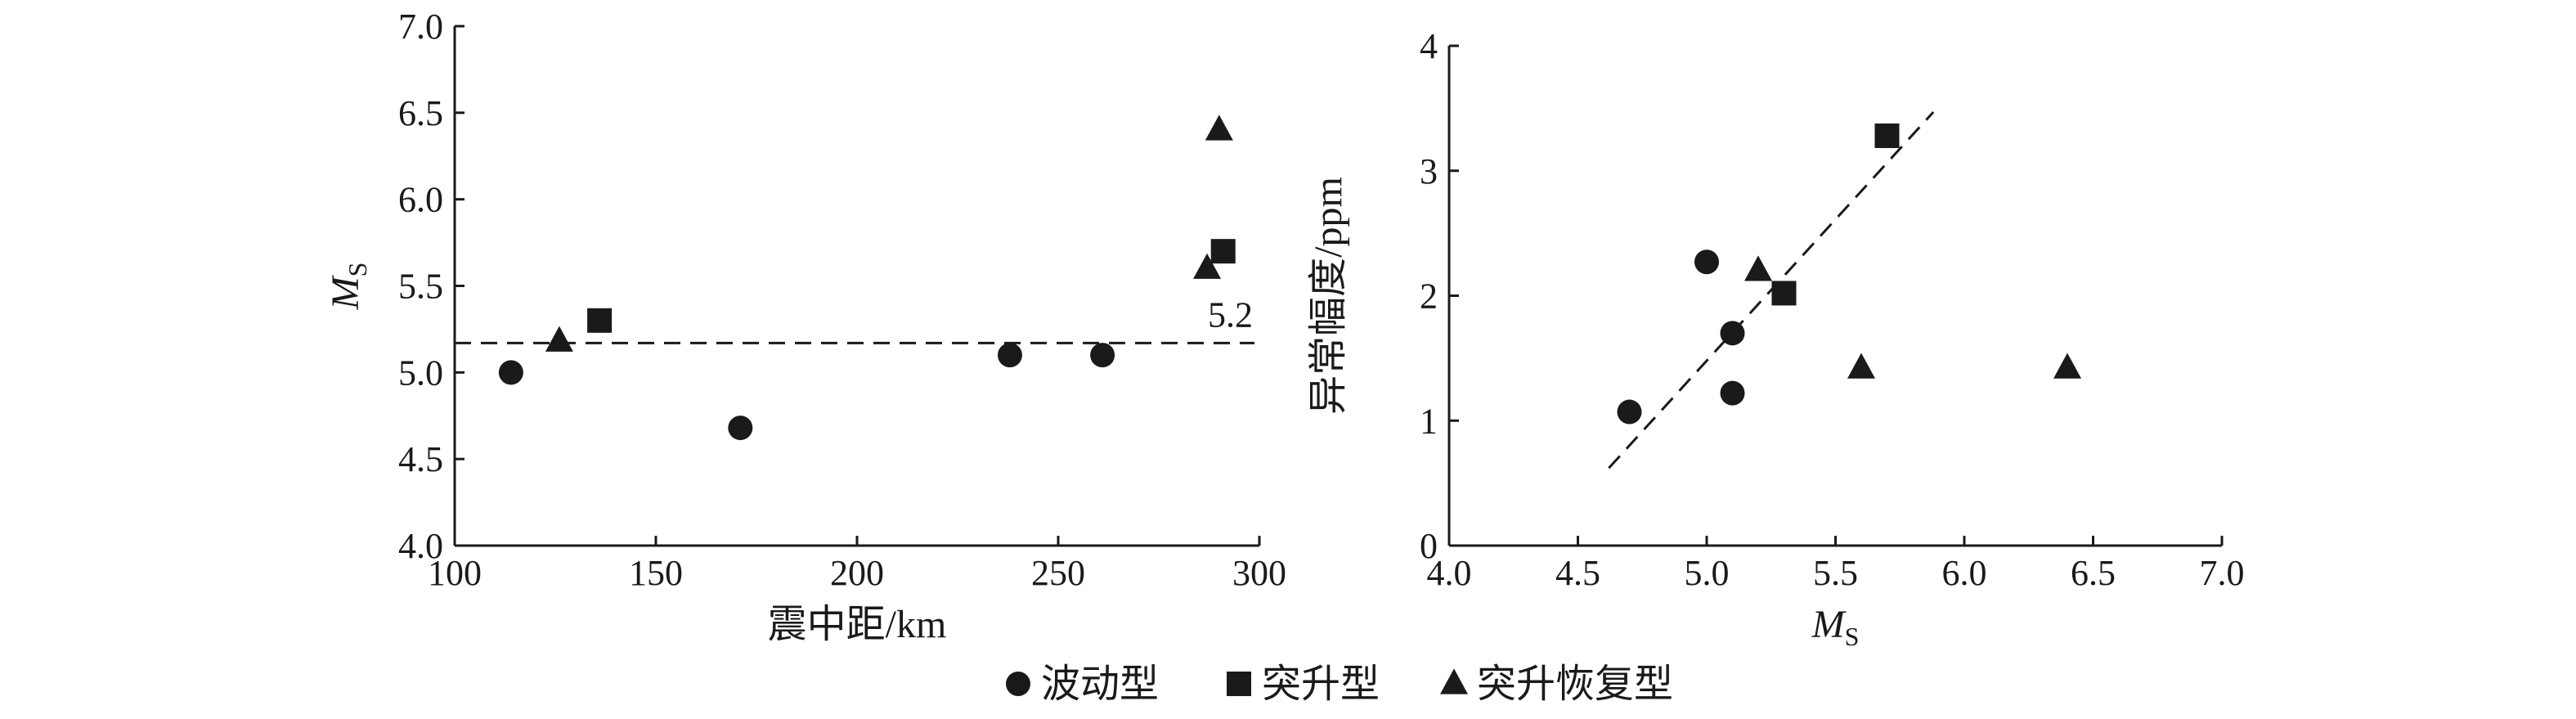  What do you see at coordinates (1829, 624) in the screenshot?
I see `x-axis-title-var: M` at bounding box center [1829, 624].